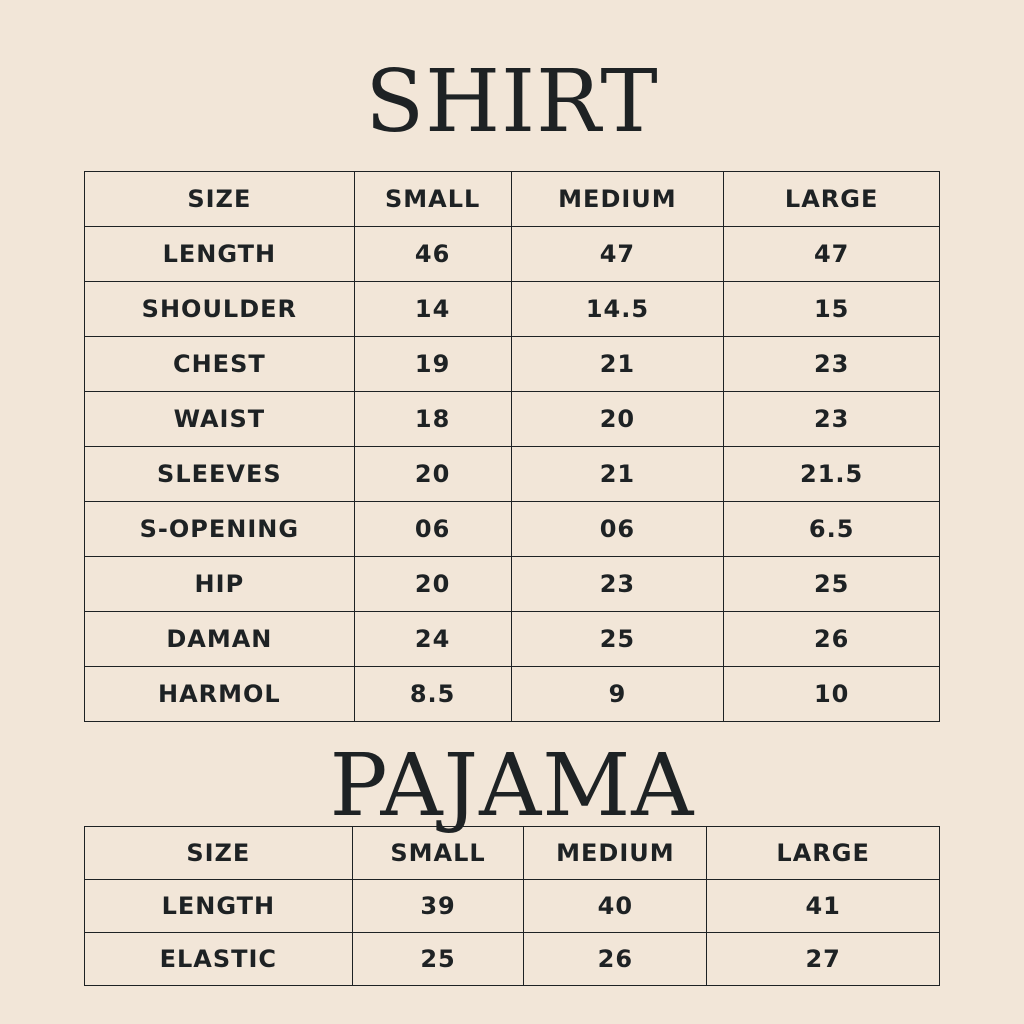 The image size is (1024, 1024). I want to click on cell-value: 46, so click(432, 254).